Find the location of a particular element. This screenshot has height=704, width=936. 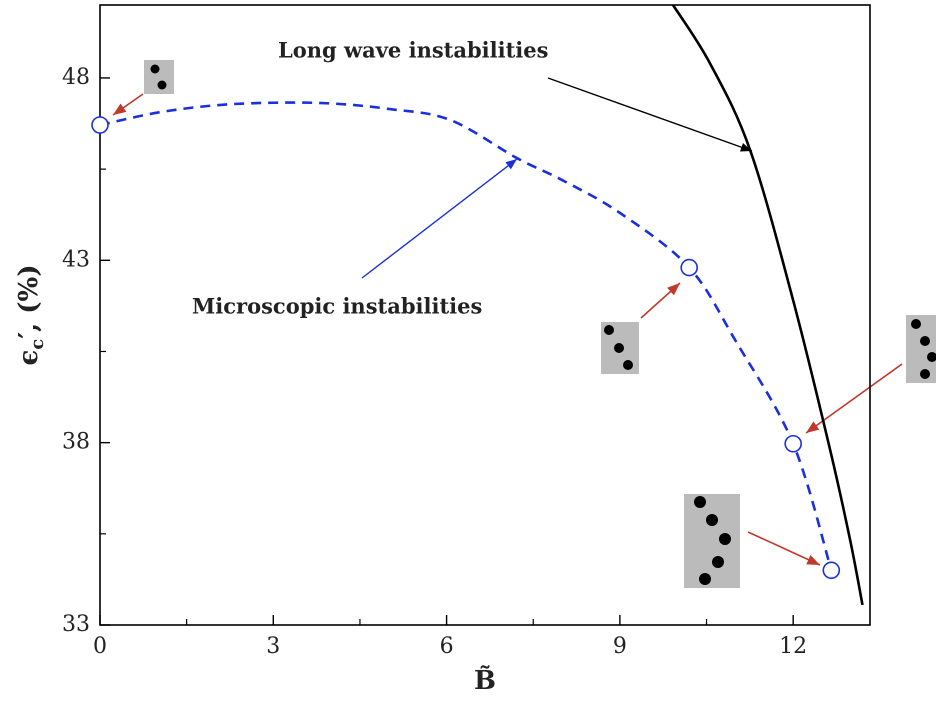

y-tick-label: 48 is located at coordinates (76, 77).